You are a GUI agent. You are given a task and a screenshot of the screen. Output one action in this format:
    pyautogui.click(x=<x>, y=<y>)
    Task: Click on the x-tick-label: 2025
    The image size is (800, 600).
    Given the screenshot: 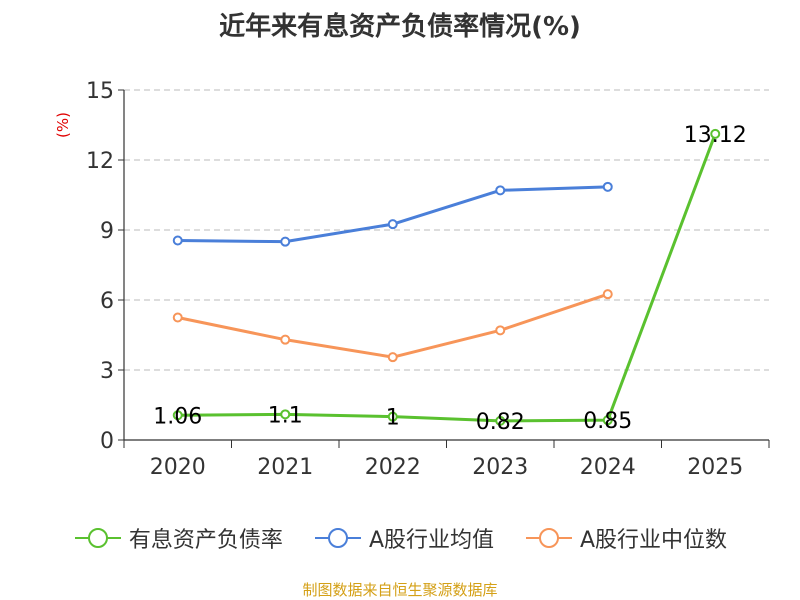 What is the action you would take?
    pyautogui.click(x=715, y=467)
    